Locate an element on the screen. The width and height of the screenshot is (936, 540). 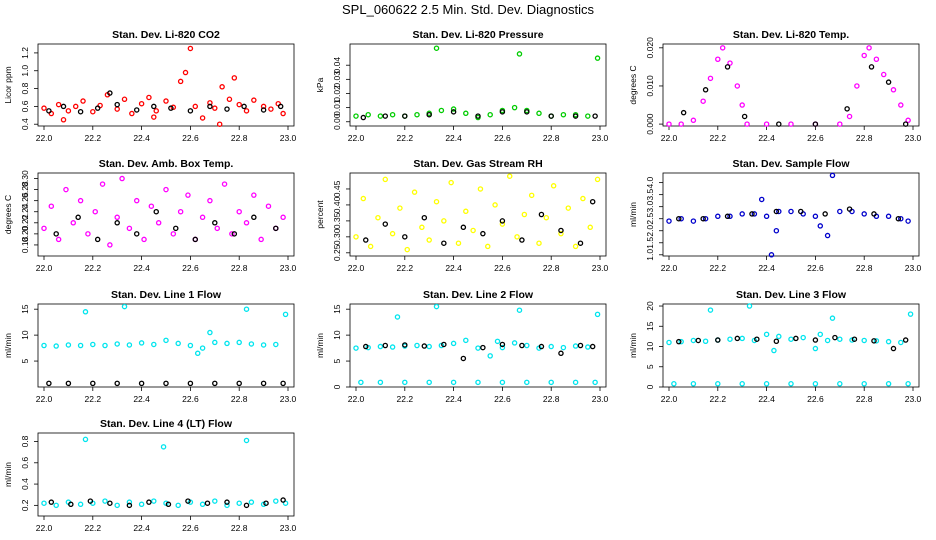
y-axis-label: ml/min is located at coordinates (633, 214).